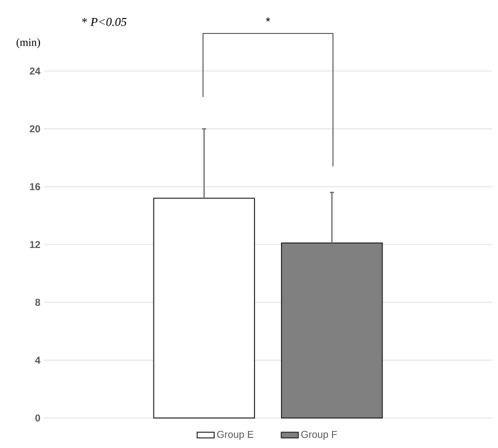  Describe the element at coordinates (35, 186) in the screenshot. I see `y-tick-label: 16` at that location.